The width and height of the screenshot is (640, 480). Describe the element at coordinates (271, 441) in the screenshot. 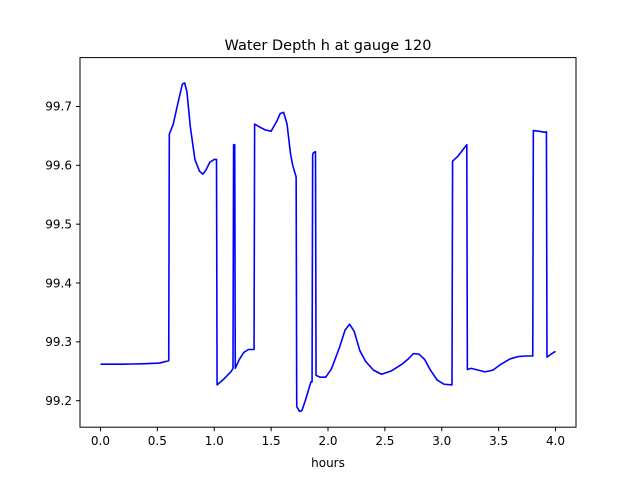

I see `x-tick-label: 1.5` at that location.